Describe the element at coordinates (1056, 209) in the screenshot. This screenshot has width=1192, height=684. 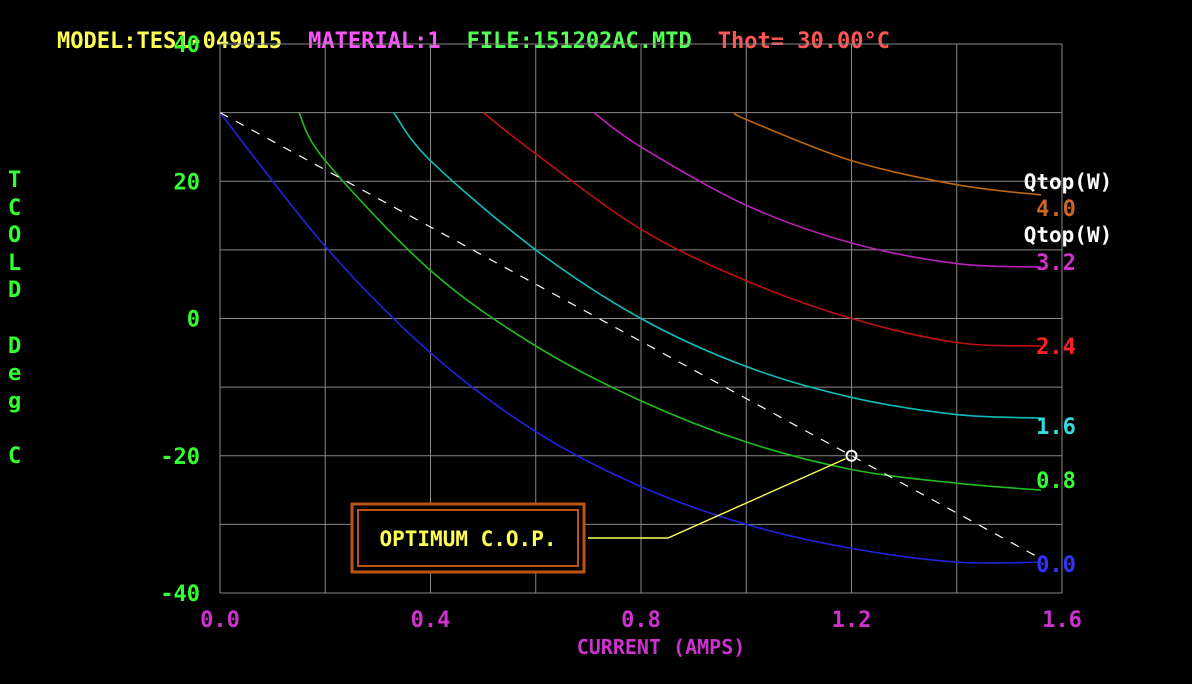
I see `series-label-4-0: 4.0` at that location.